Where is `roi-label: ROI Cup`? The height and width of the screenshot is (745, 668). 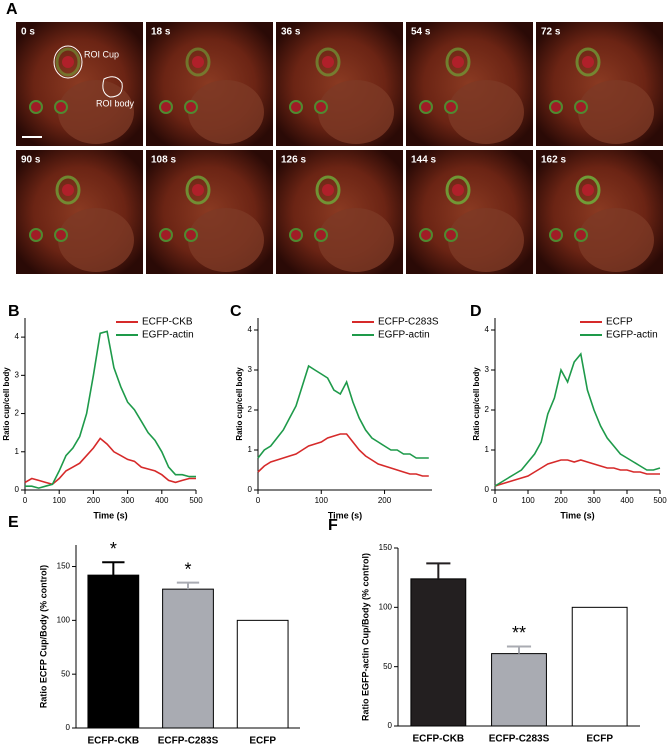
roi-label: ROI Cup is located at coordinates (101, 54).